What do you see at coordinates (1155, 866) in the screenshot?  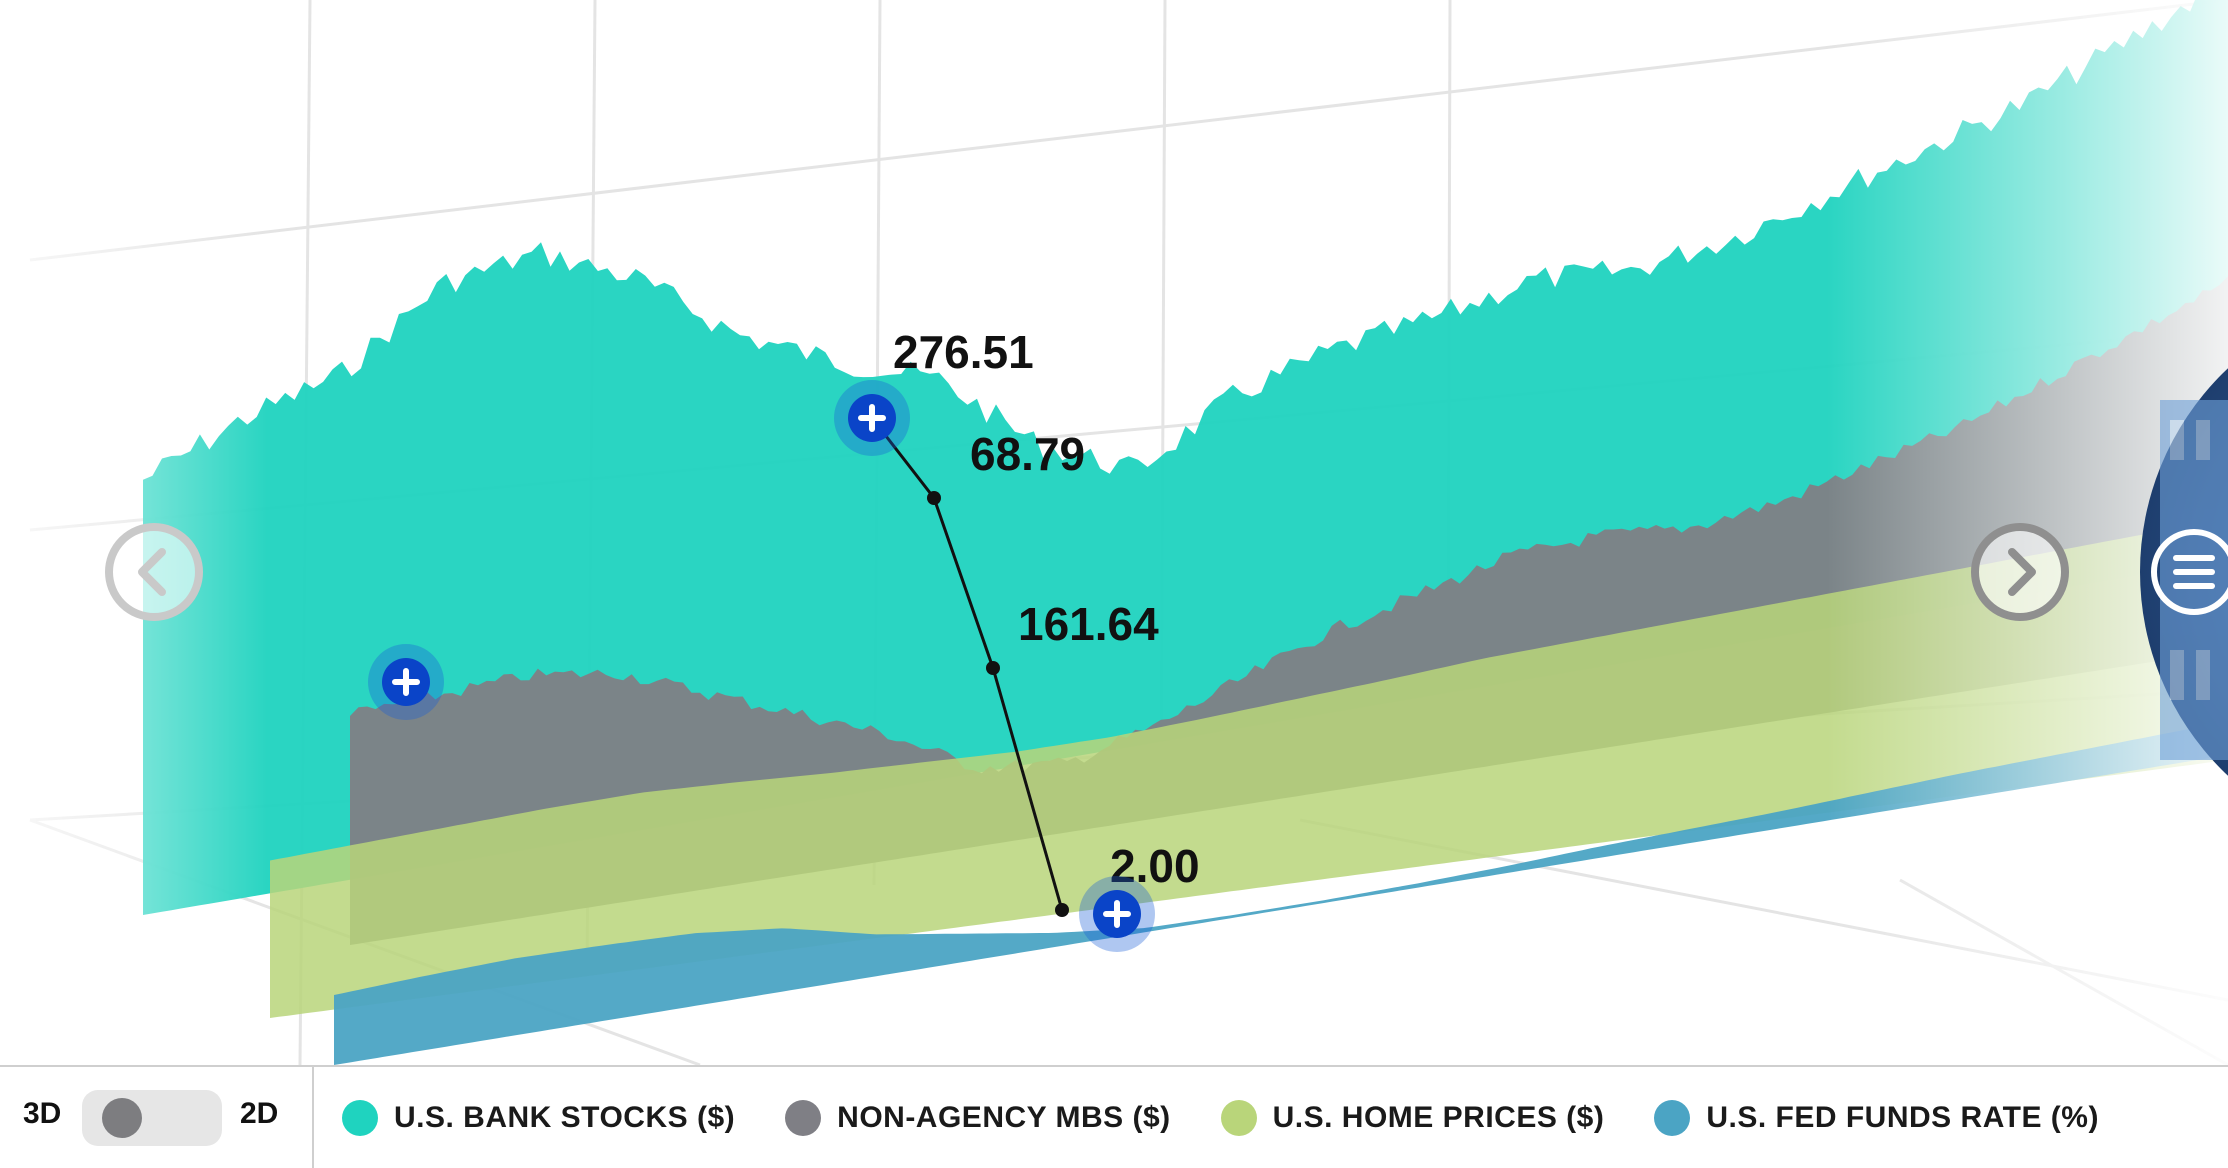 I see `callout-label: 2.00` at bounding box center [1155, 866].